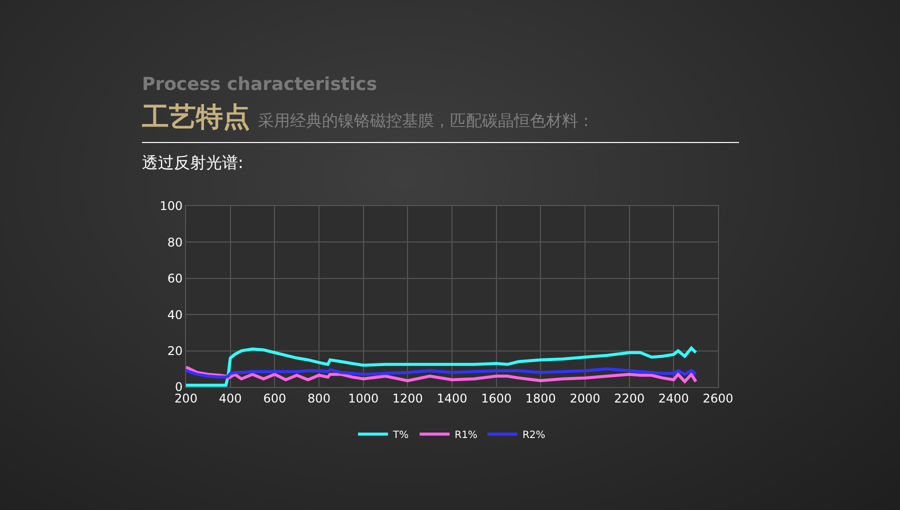 Image resolution: width=900 pixels, height=510 pixels. Describe the element at coordinates (175, 242) in the screenshot. I see `y-tick-label: 80` at that location.